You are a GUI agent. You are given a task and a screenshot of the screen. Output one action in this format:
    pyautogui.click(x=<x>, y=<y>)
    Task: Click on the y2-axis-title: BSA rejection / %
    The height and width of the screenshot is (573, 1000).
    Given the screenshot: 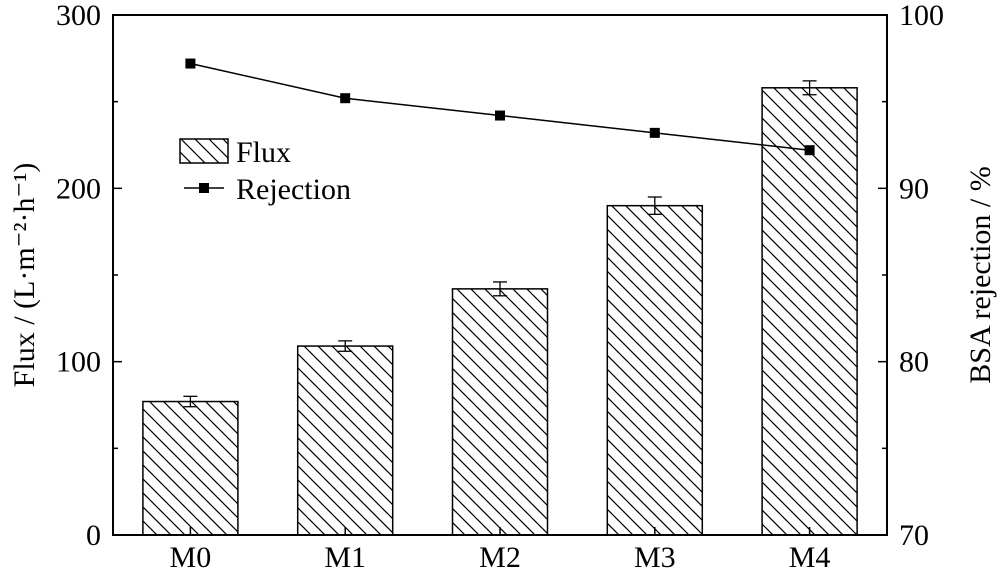 What is the action you would take?
    pyautogui.click(x=980, y=274)
    